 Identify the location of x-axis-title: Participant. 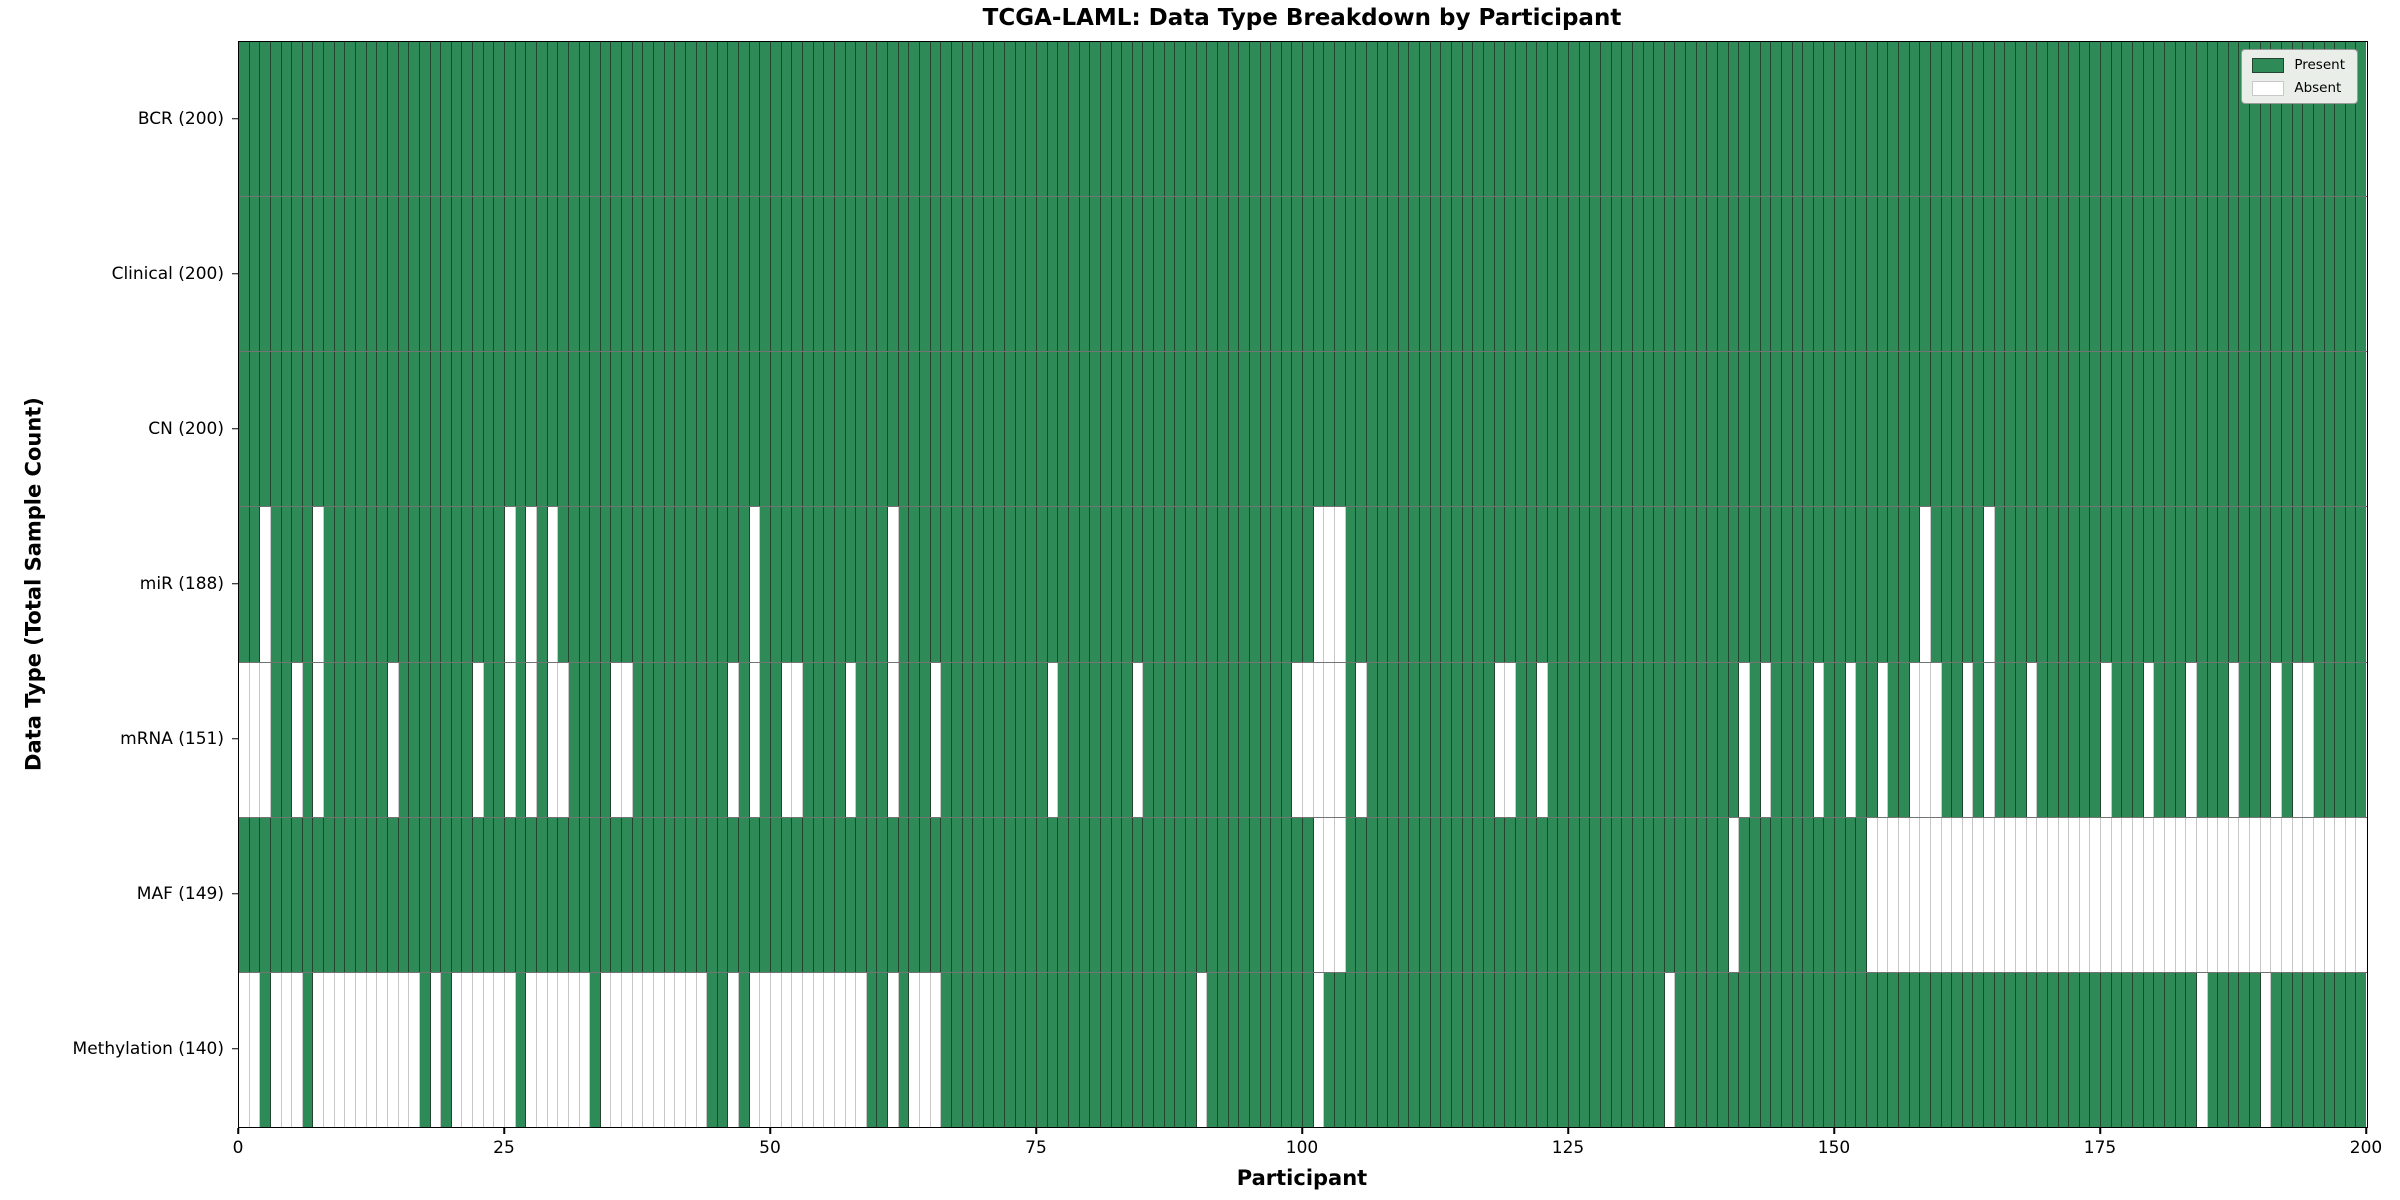
(1302, 1178).